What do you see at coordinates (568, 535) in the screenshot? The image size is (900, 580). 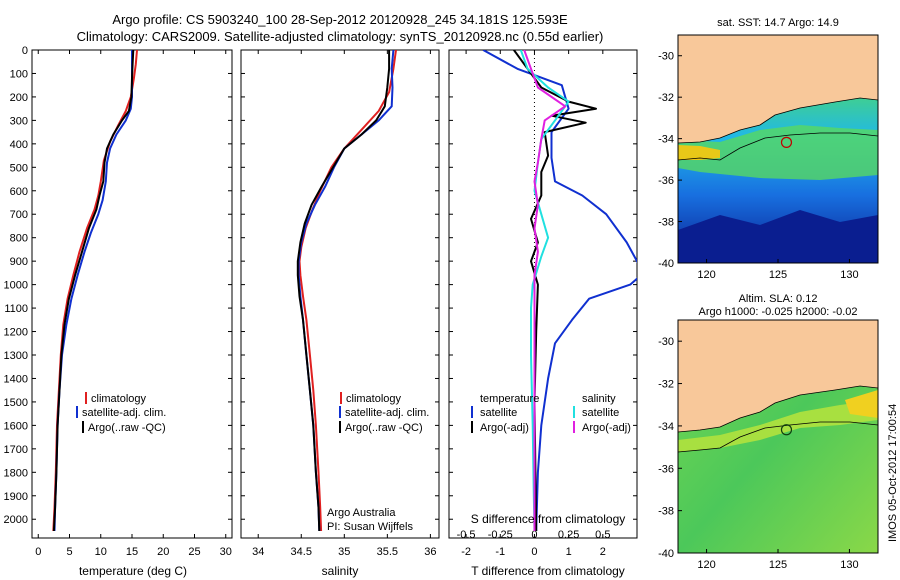 I see `x2-tick-label: 0.25` at bounding box center [568, 535].